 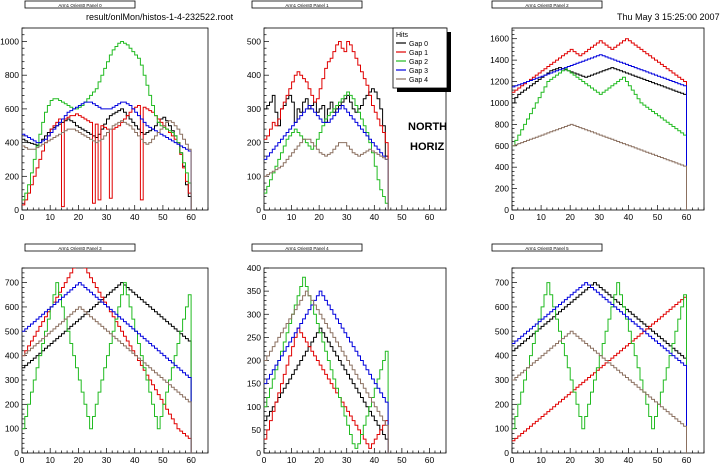 What do you see at coordinates (499, 60) in the screenshot?
I see `y-tick-label: 1400` at bounding box center [499, 60].